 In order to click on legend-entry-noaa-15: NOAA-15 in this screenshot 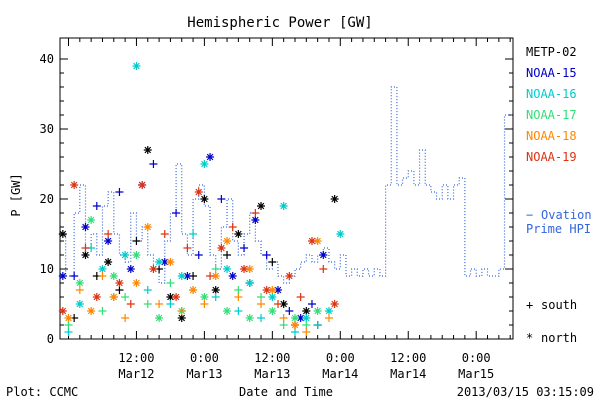, I will do `click(551, 73)`.